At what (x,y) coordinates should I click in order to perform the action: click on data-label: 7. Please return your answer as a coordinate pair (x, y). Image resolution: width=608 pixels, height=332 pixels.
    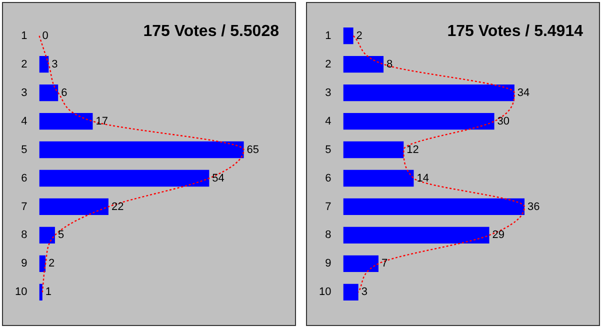
    Looking at the image, I should click on (384, 264).